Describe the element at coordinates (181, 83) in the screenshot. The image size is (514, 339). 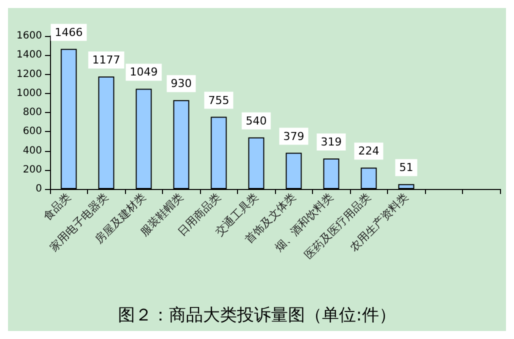
I see `data-label: 930` at that location.